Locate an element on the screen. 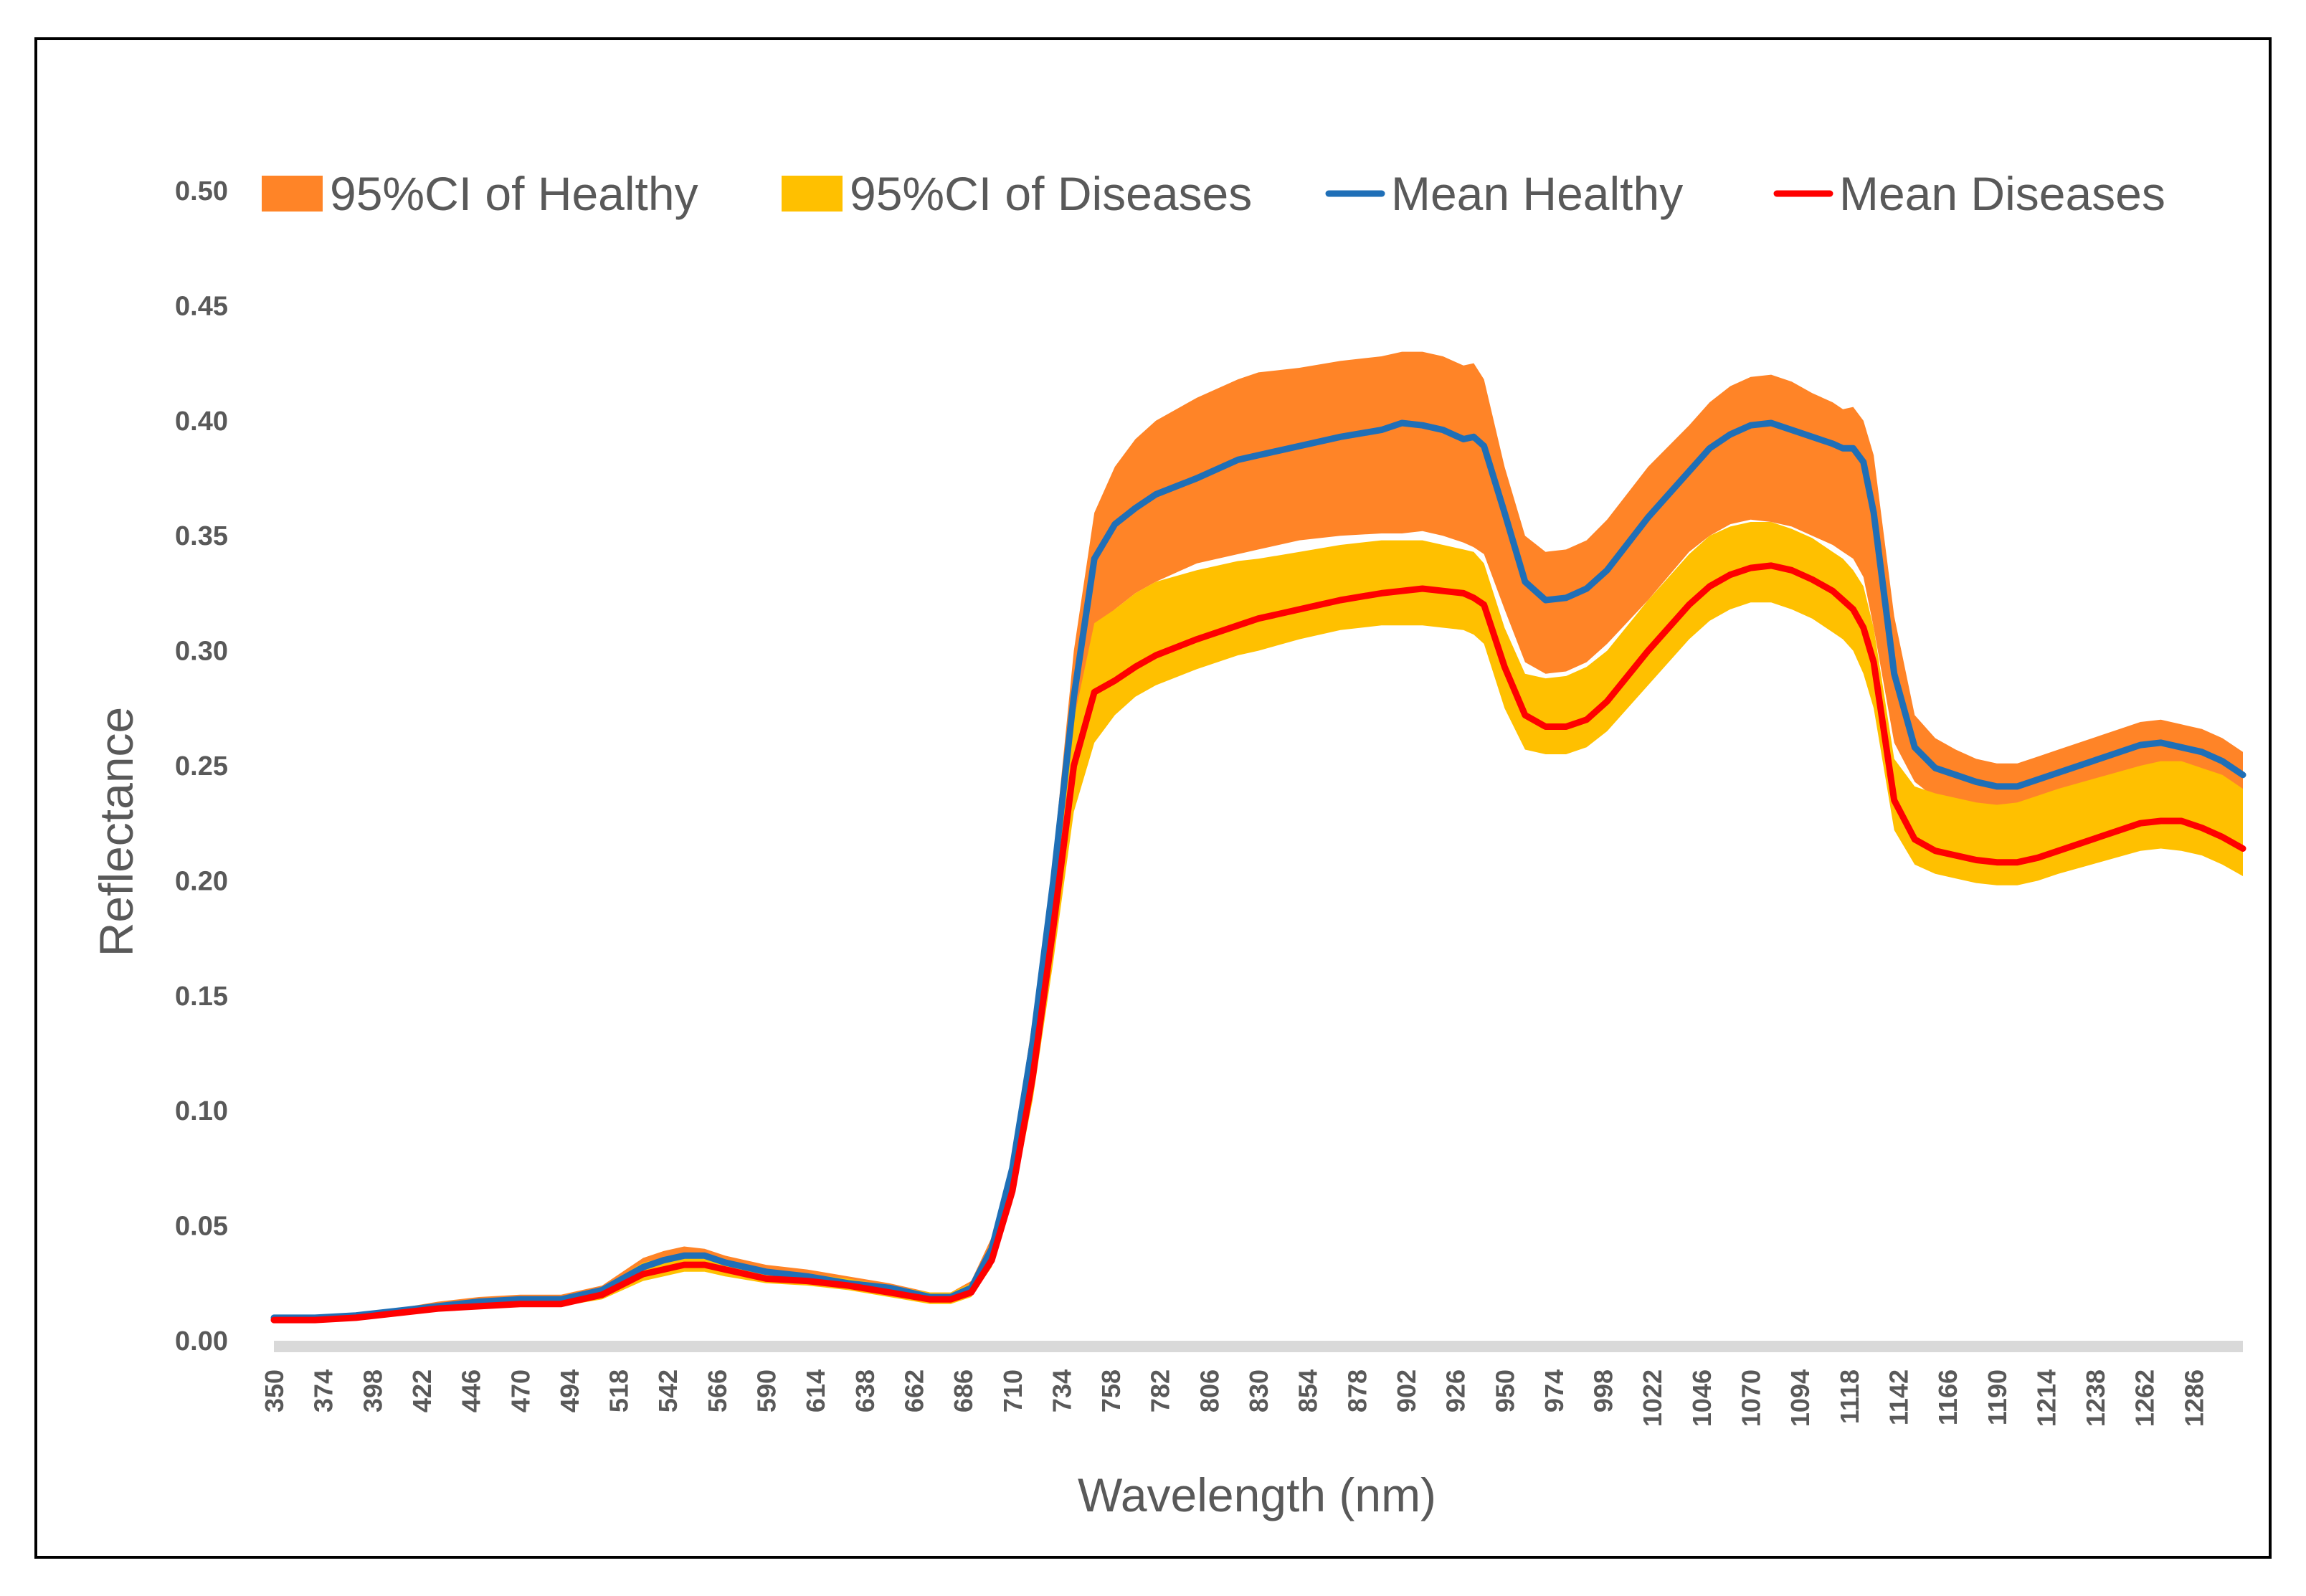  x-tick-label: 1238 is located at coordinates (2095, 1398).